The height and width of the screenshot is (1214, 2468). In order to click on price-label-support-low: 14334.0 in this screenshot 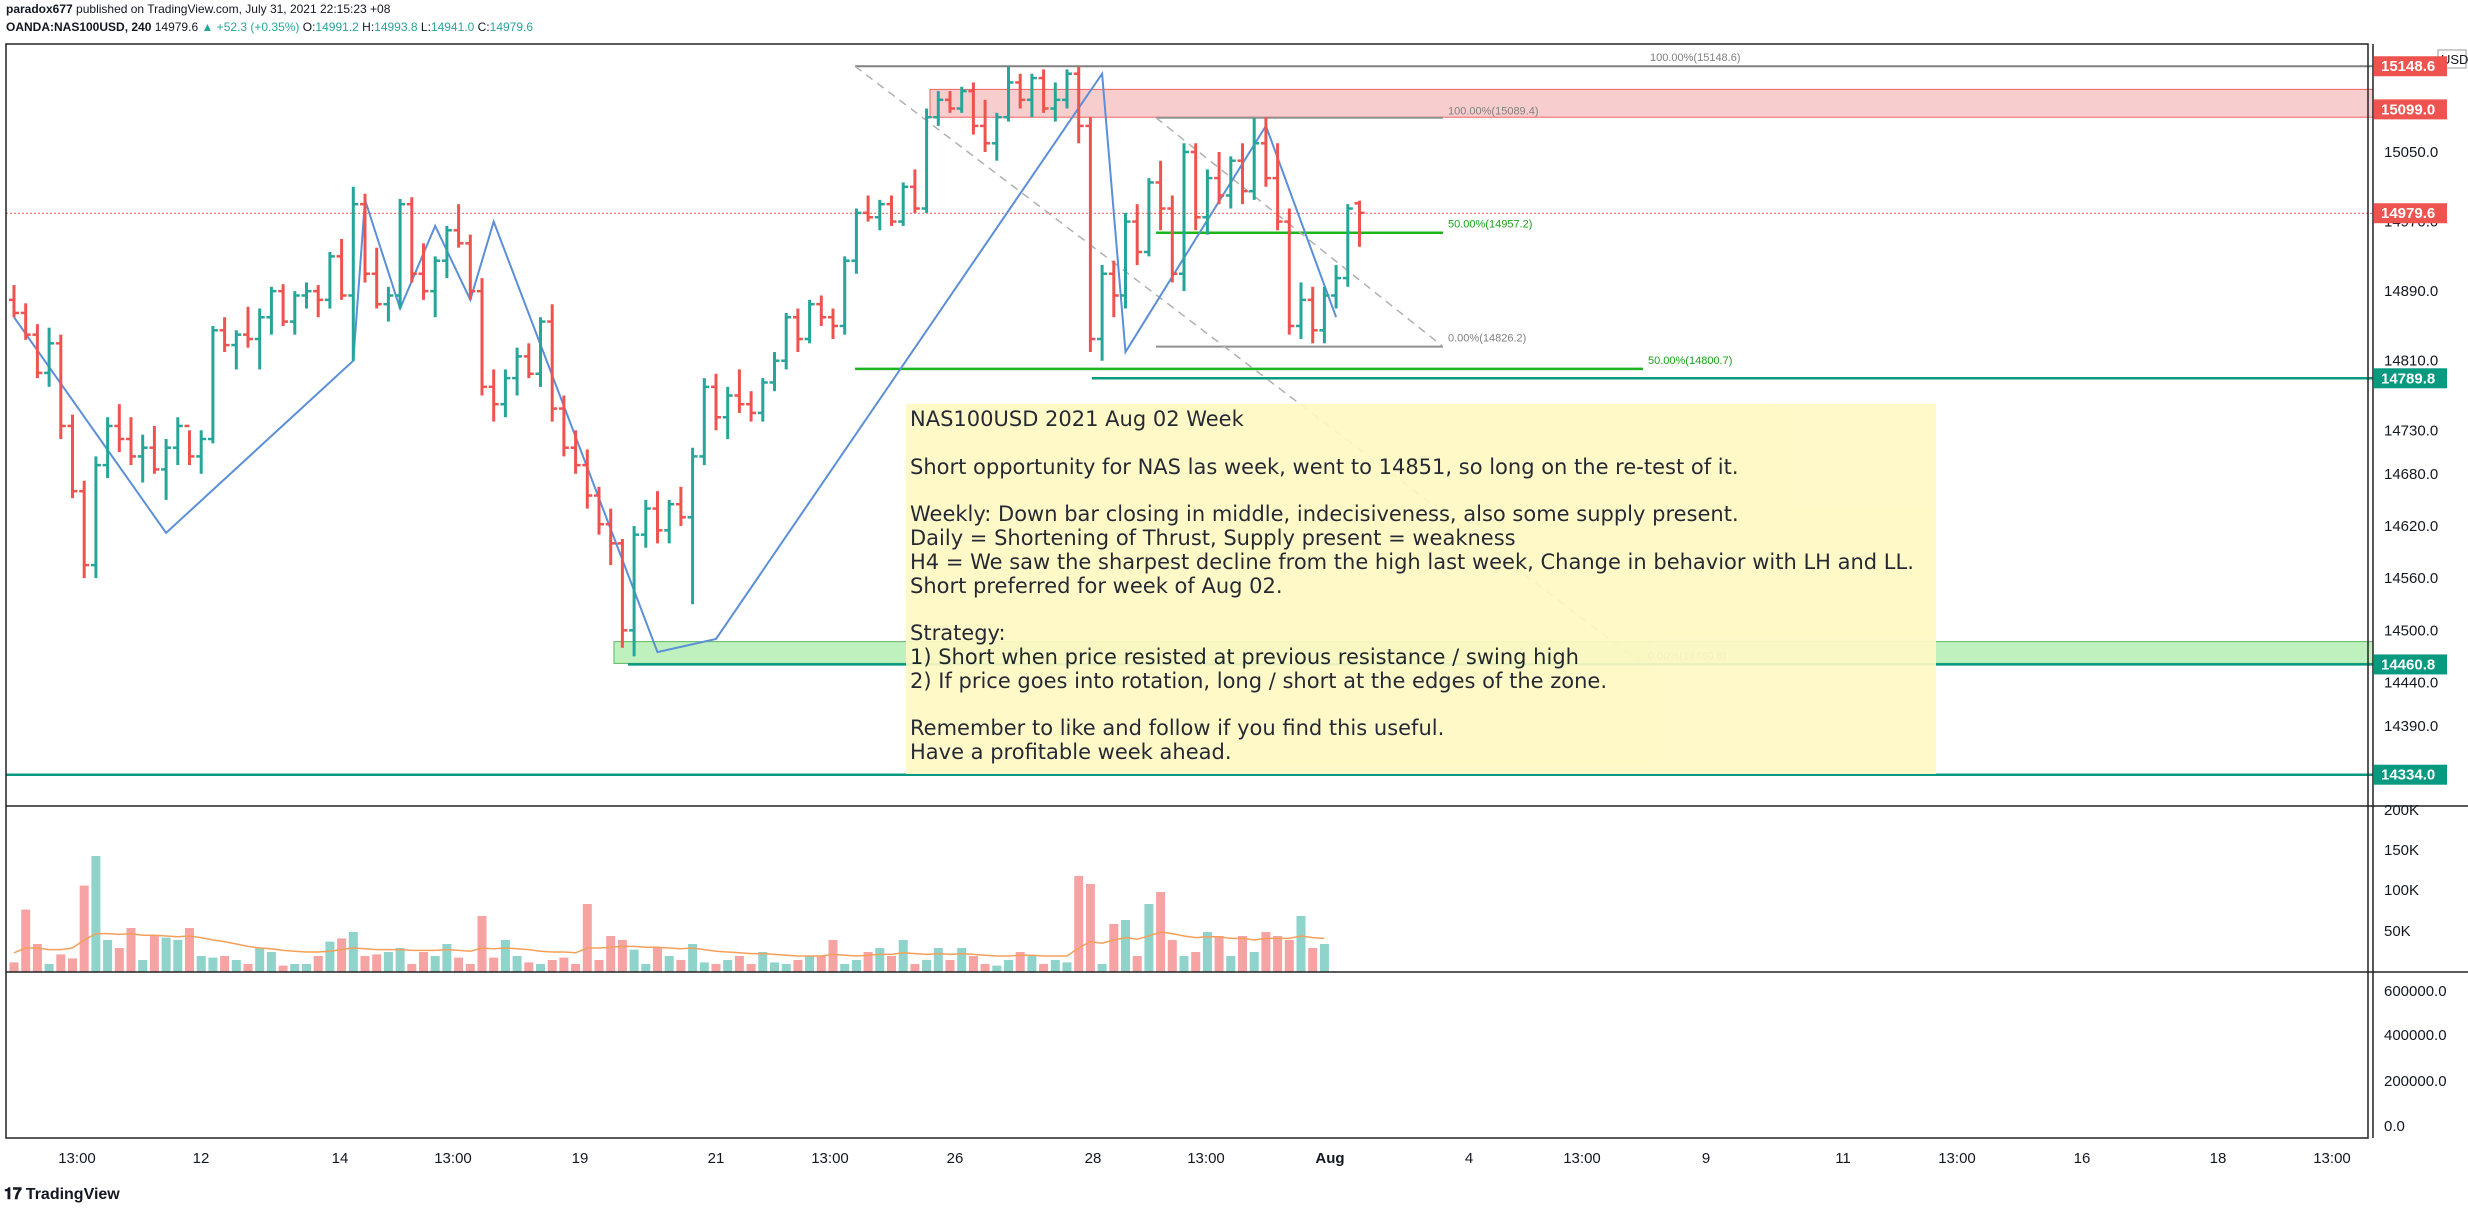, I will do `click(2410, 774)`.